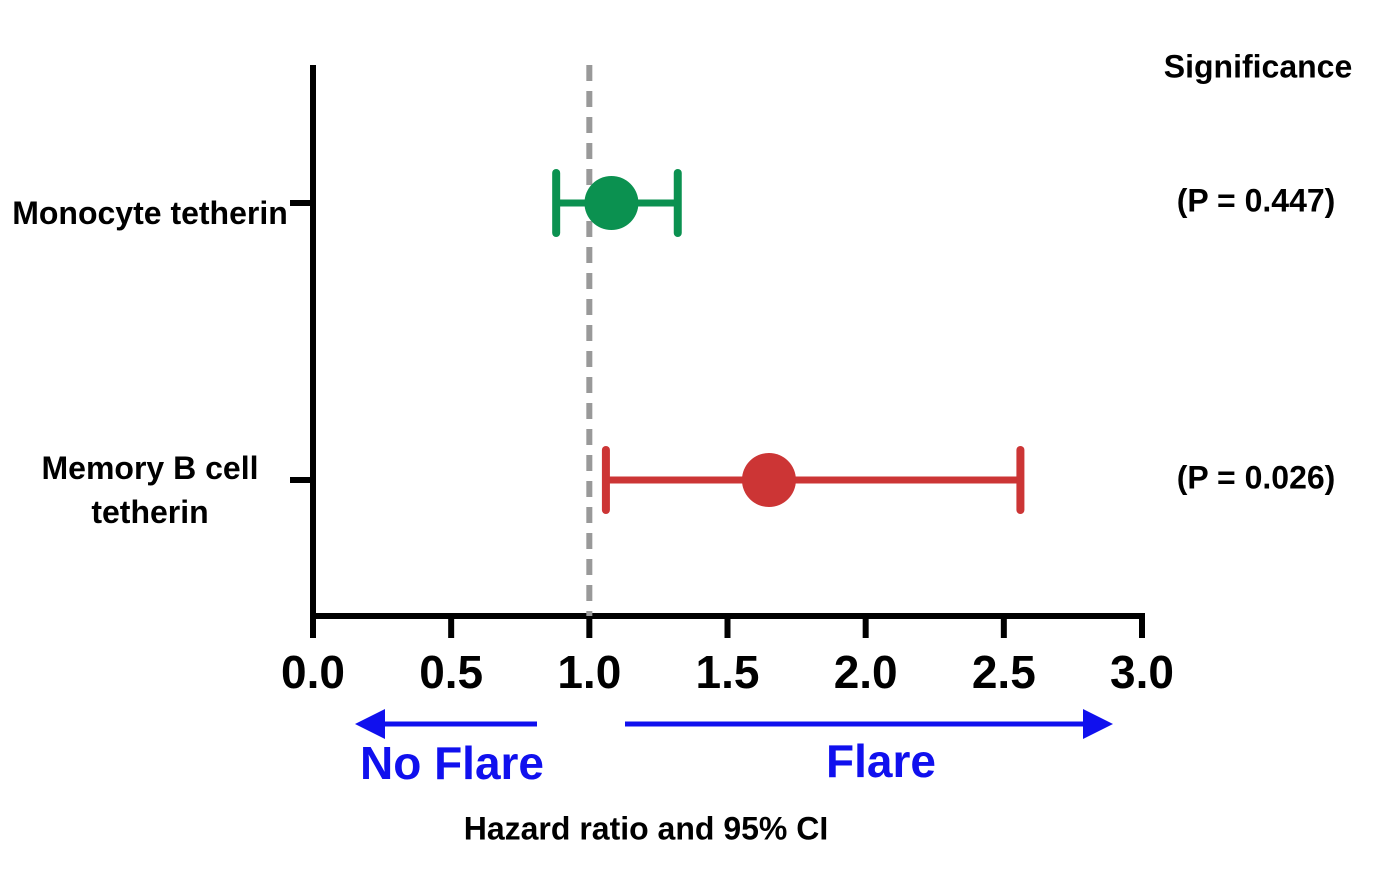 The height and width of the screenshot is (876, 1395). Describe the element at coordinates (451, 672) in the screenshot. I see `x-tick-label: 0.5` at that location.